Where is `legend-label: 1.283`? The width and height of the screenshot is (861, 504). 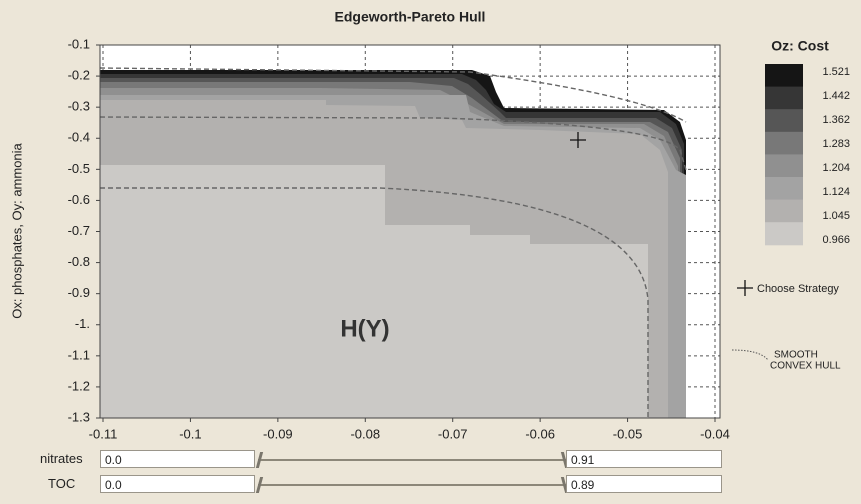
legend-label: 1.283 is located at coordinates (836, 144).